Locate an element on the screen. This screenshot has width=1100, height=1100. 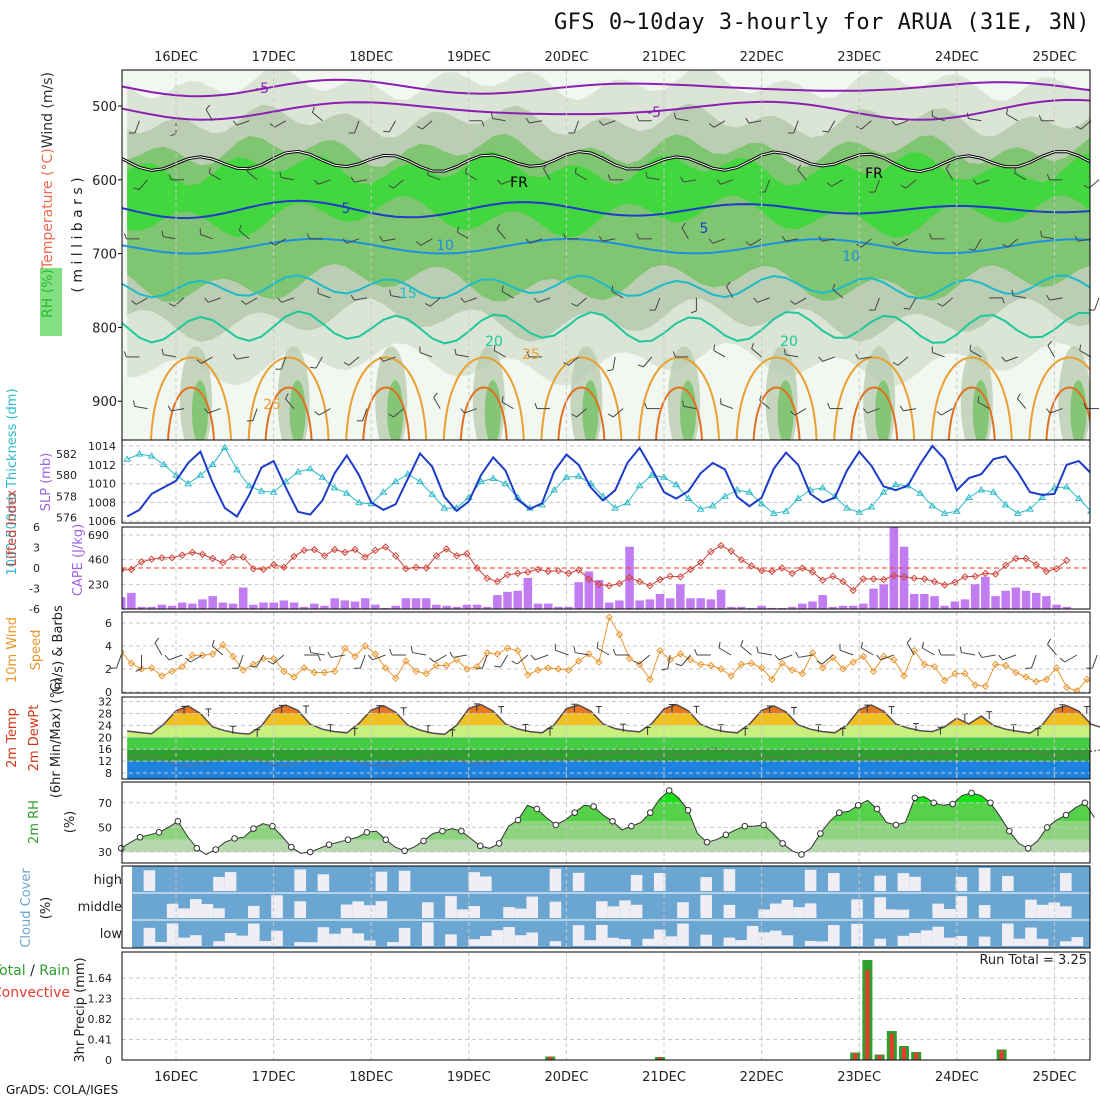
temp-axis-label: 2m Temp is located at coordinates (12, 738).